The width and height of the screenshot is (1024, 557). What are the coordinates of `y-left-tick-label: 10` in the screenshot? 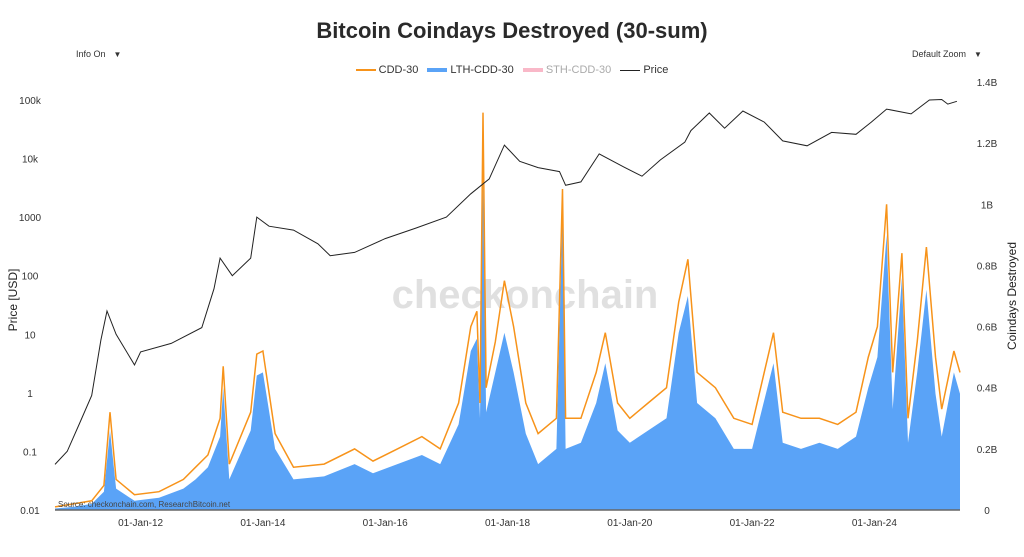 It's located at (30, 335).